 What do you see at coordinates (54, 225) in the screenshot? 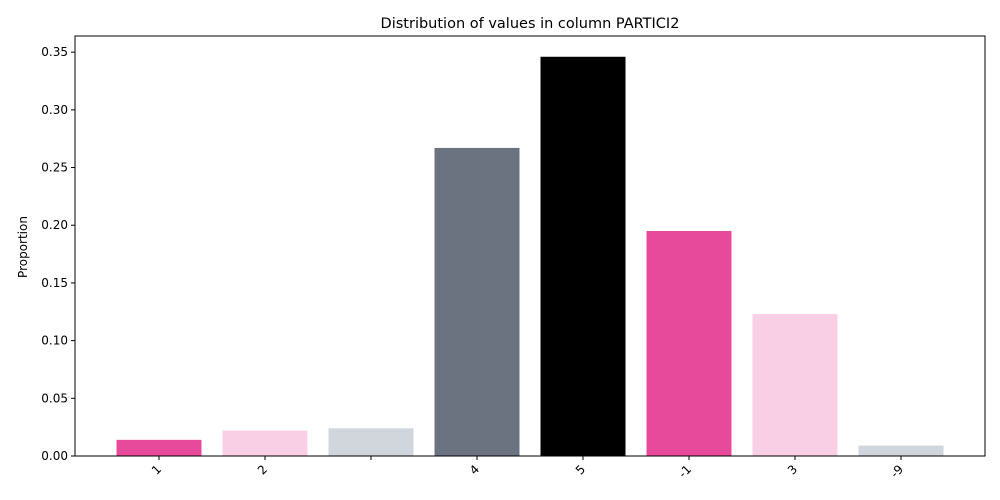
I see `y-tick-label: 0.20` at bounding box center [54, 225].